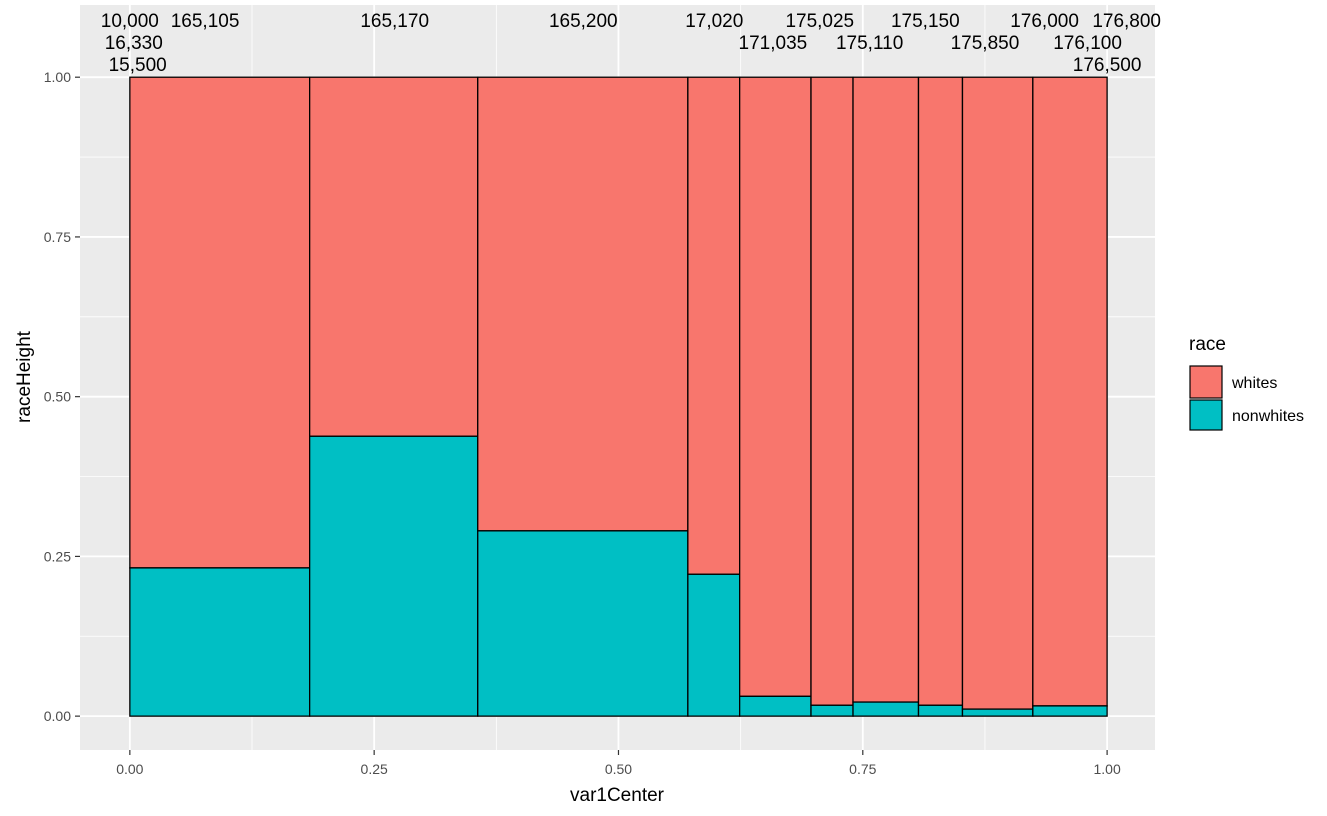 The width and height of the screenshot is (1327, 816). I want to click on x-tick-label: 0.75, so click(862, 769).